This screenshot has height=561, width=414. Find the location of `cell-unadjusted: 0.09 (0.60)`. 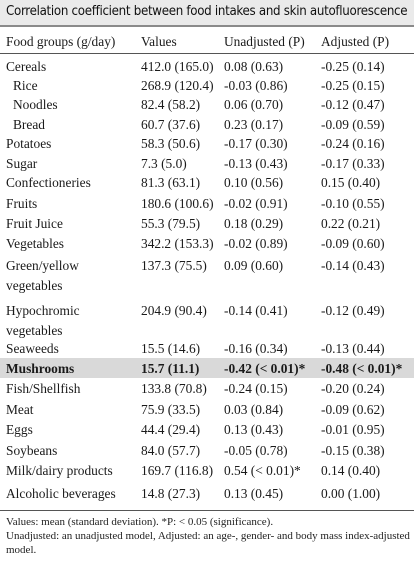

cell-unadjusted: 0.09 (0.60) is located at coordinates (254, 265).